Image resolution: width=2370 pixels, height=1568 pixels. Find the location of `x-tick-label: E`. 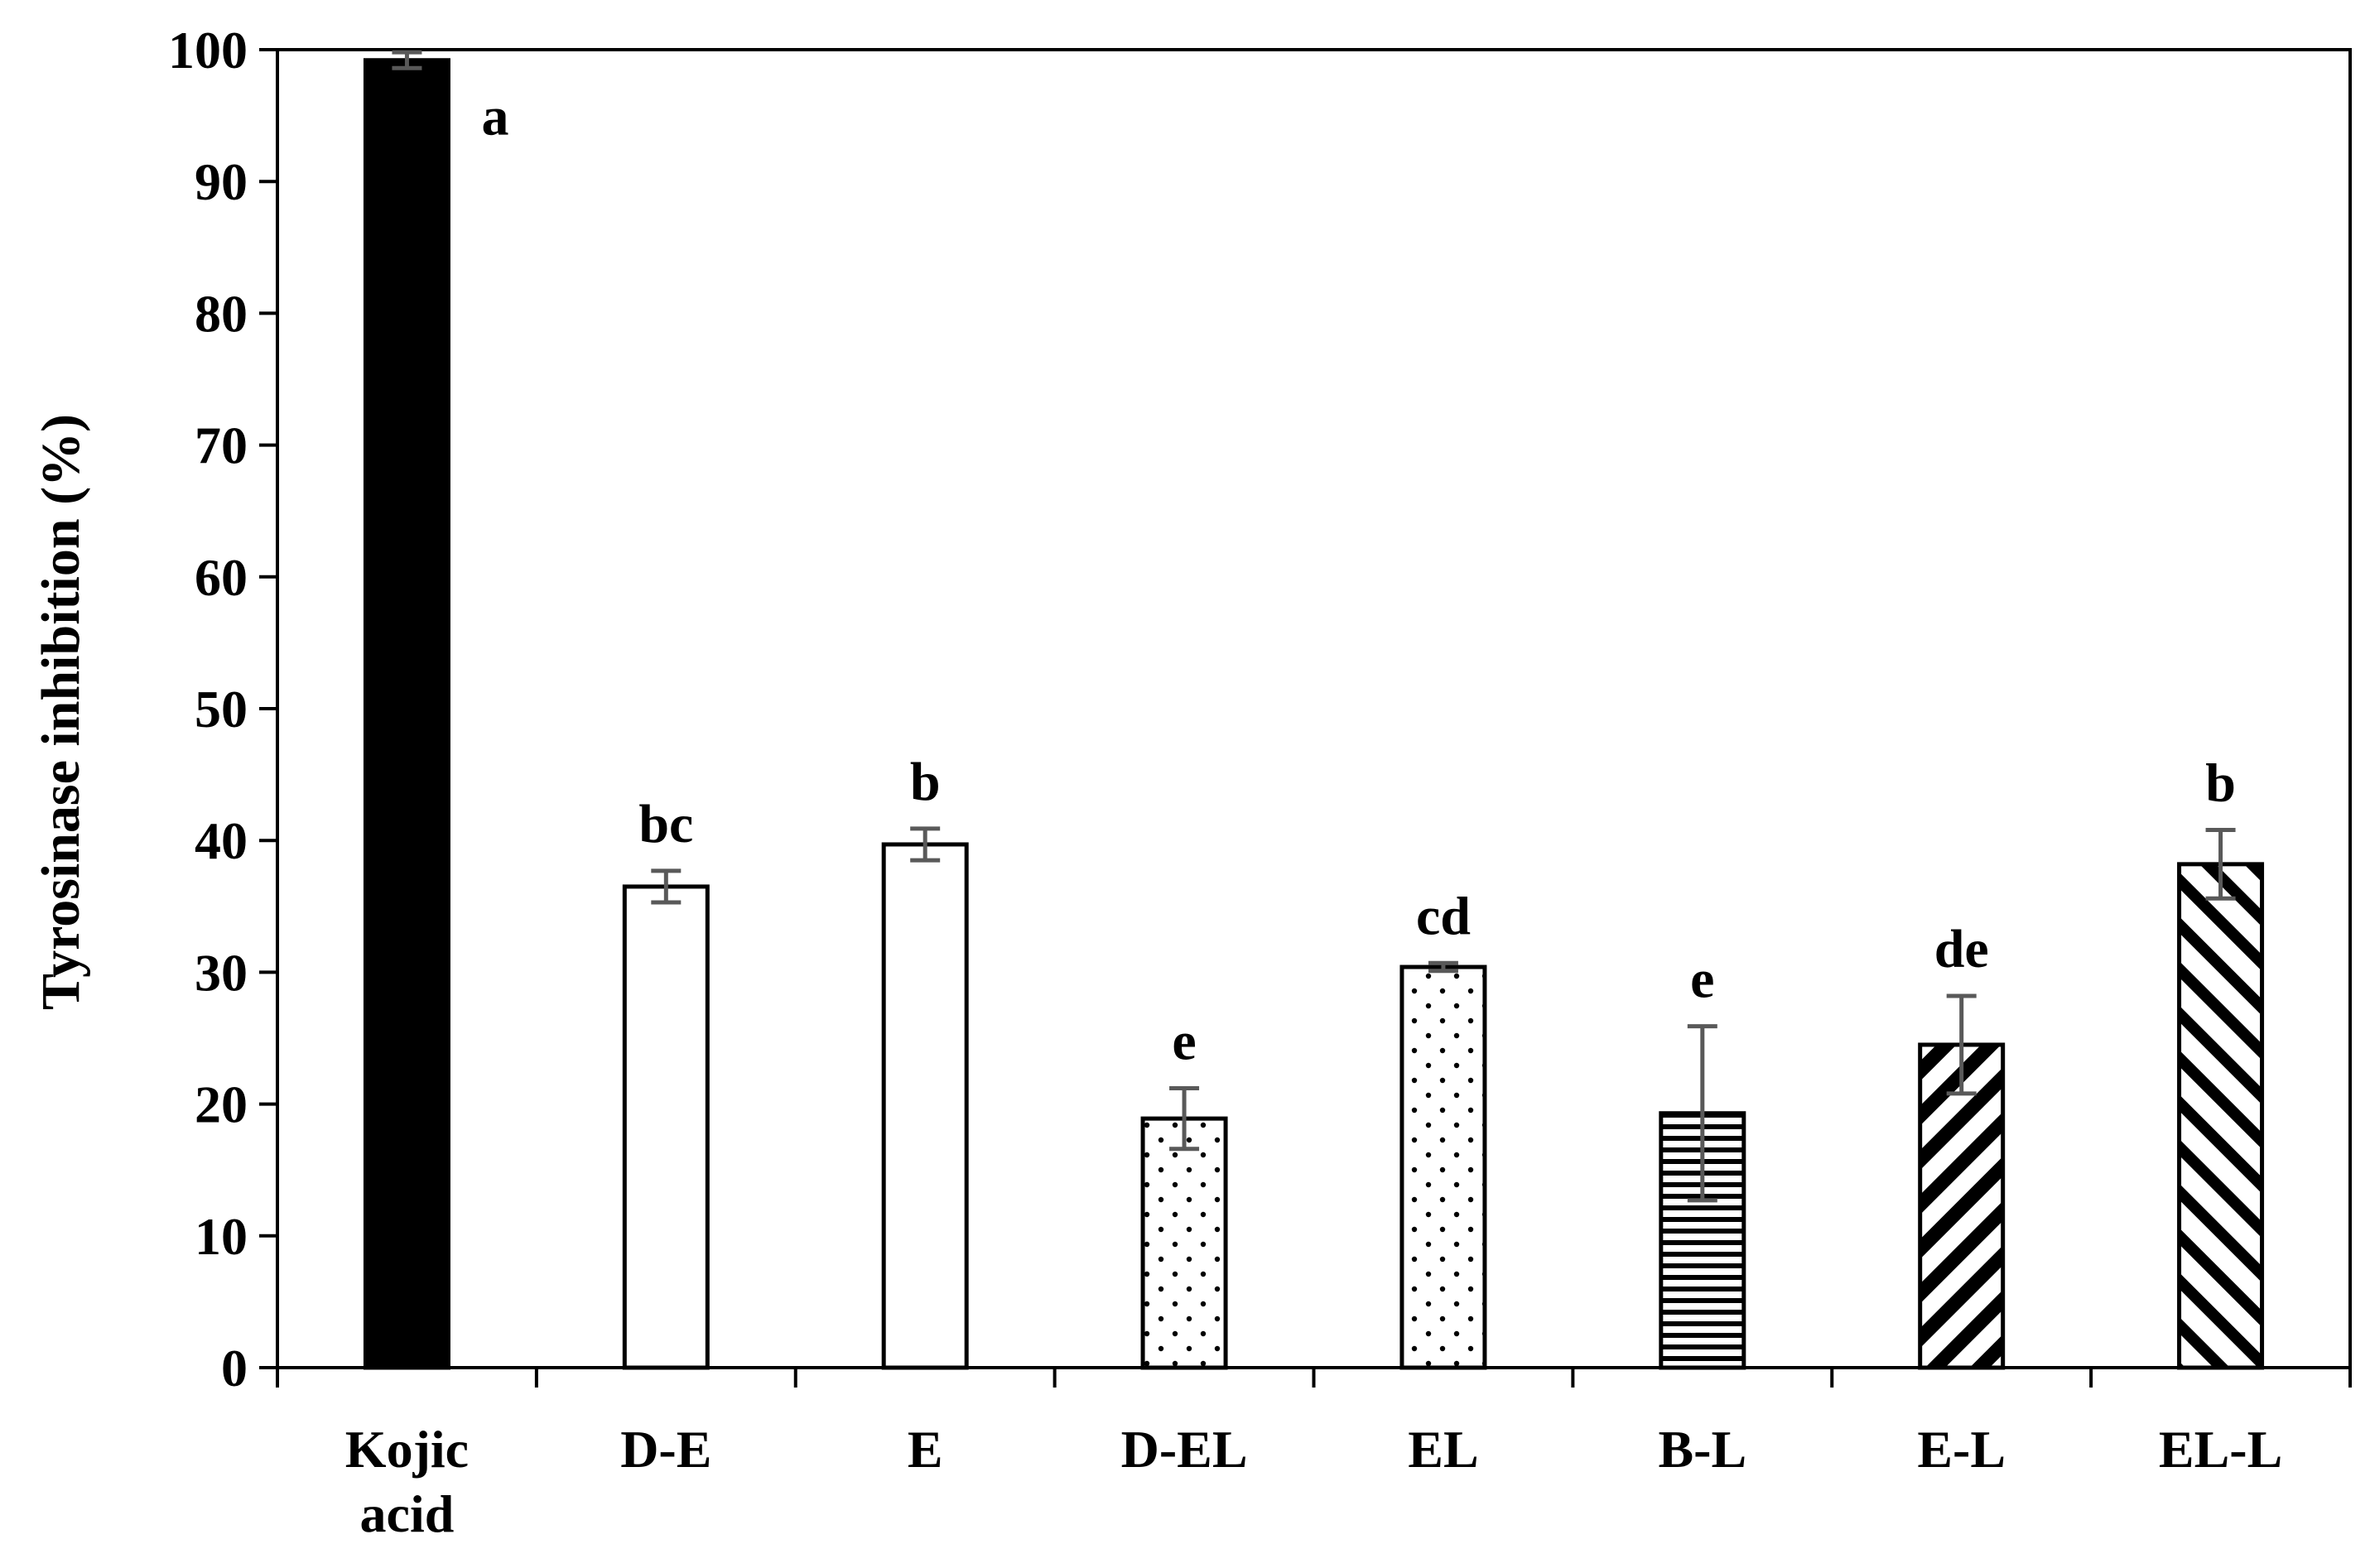

x-tick-label: E is located at coordinates (925, 1449).